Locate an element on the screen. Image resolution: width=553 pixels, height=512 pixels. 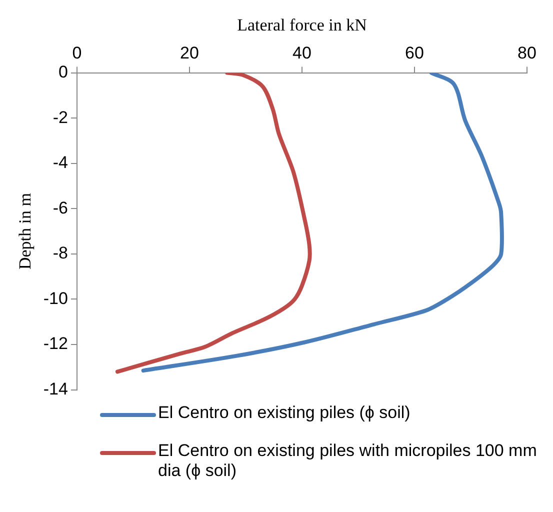
x-tick-label: 20 is located at coordinates (189, 52).